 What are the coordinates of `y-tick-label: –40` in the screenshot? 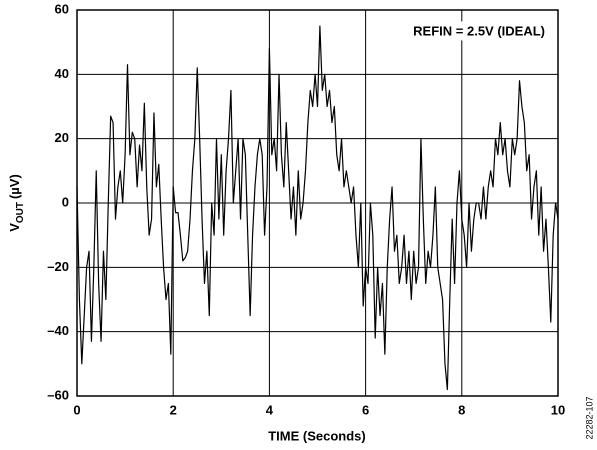 It's located at (58, 330).